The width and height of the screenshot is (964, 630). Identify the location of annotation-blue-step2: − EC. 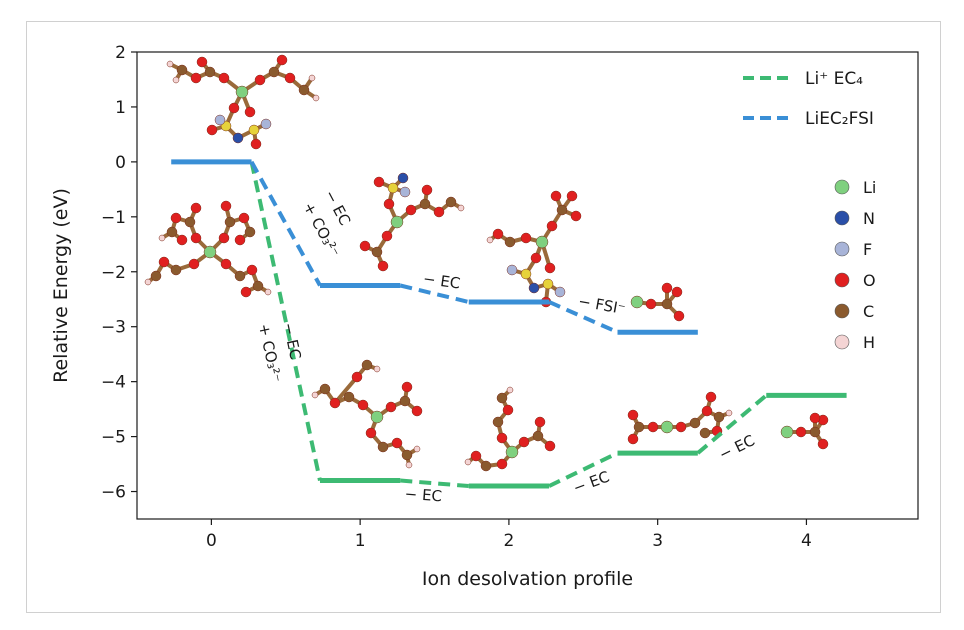
(441, 281).